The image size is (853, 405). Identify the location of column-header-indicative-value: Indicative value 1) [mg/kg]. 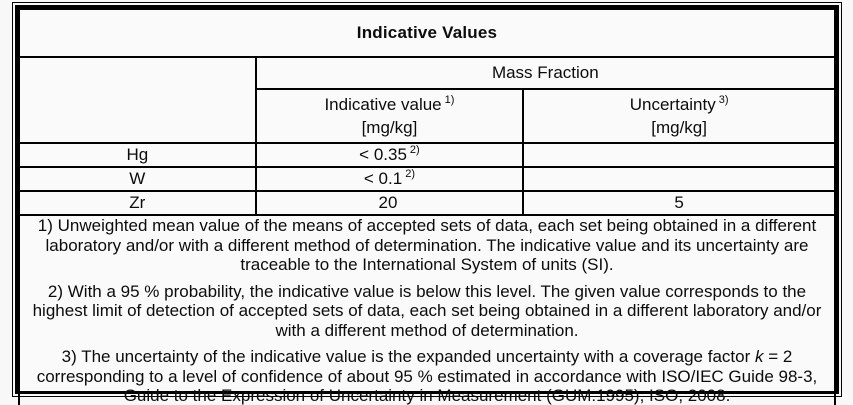
(389, 116).